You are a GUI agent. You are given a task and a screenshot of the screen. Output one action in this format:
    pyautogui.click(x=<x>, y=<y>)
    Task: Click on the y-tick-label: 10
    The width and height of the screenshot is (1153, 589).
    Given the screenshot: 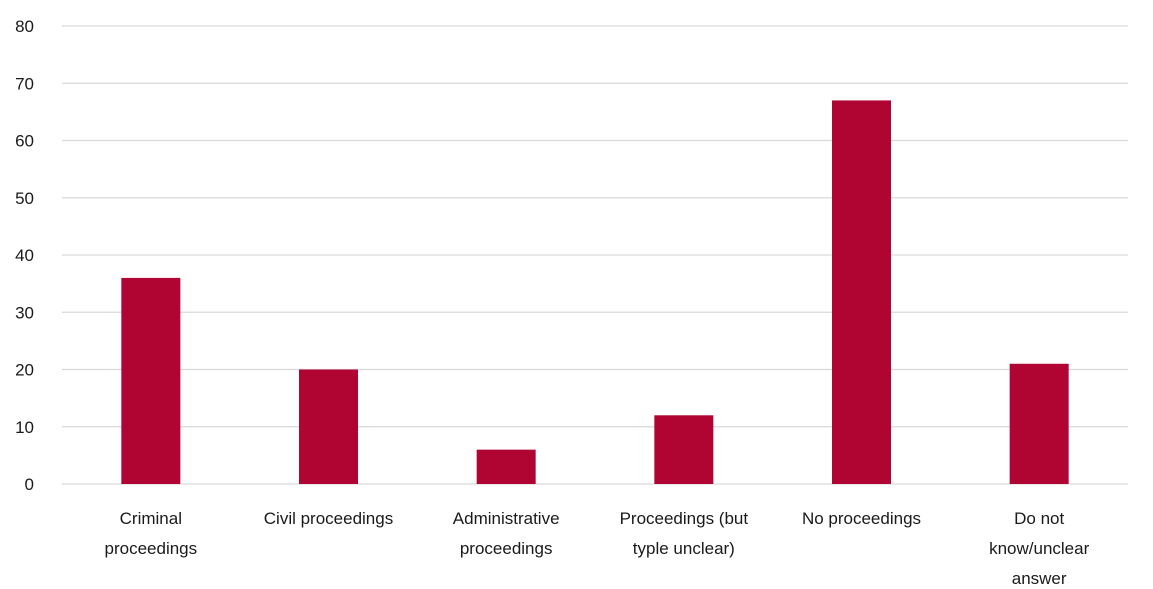 What is the action you would take?
    pyautogui.click(x=24, y=427)
    